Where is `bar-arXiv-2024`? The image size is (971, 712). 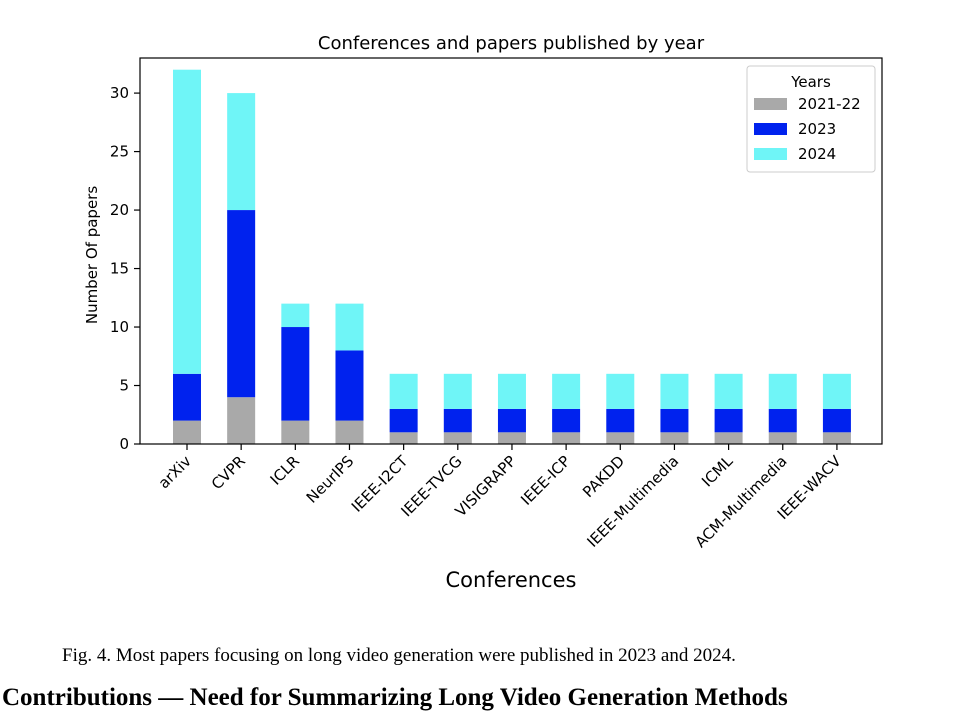
bar-arXiv-2024 is located at coordinates (187, 221).